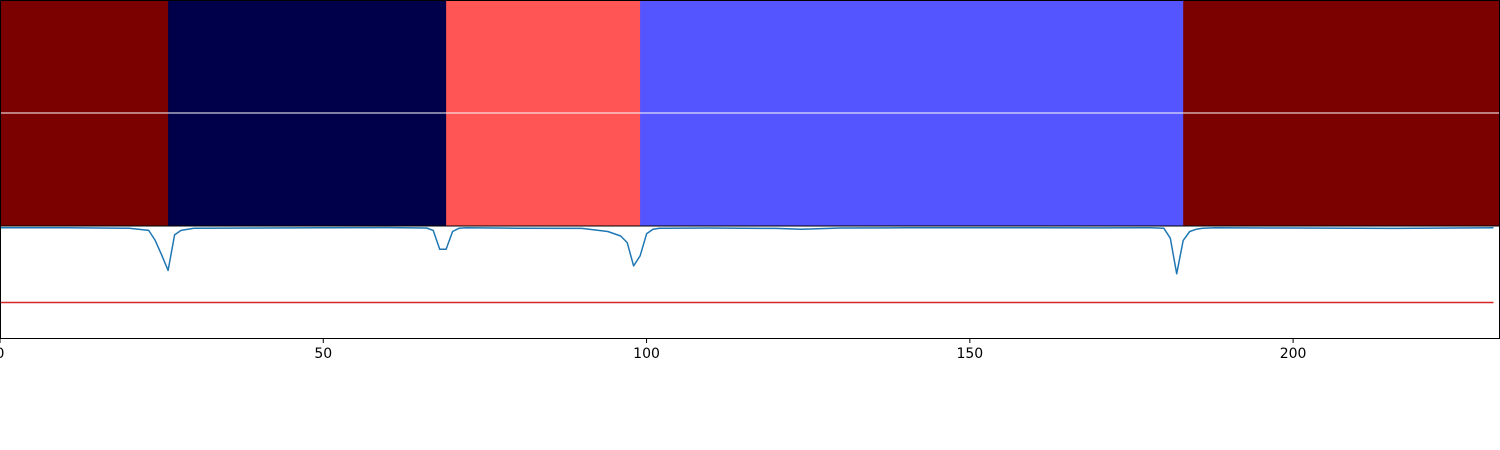 The image size is (1500, 450). I want to click on x-tick-label: 100, so click(646, 354).